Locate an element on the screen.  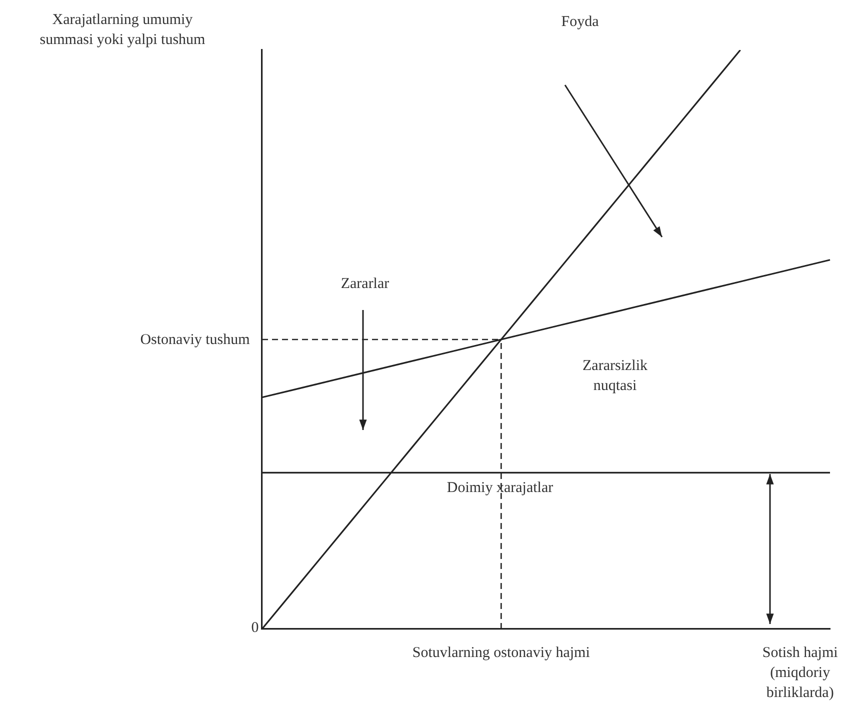
annotation: Doimiy xarajatlar is located at coordinates (500, 488).